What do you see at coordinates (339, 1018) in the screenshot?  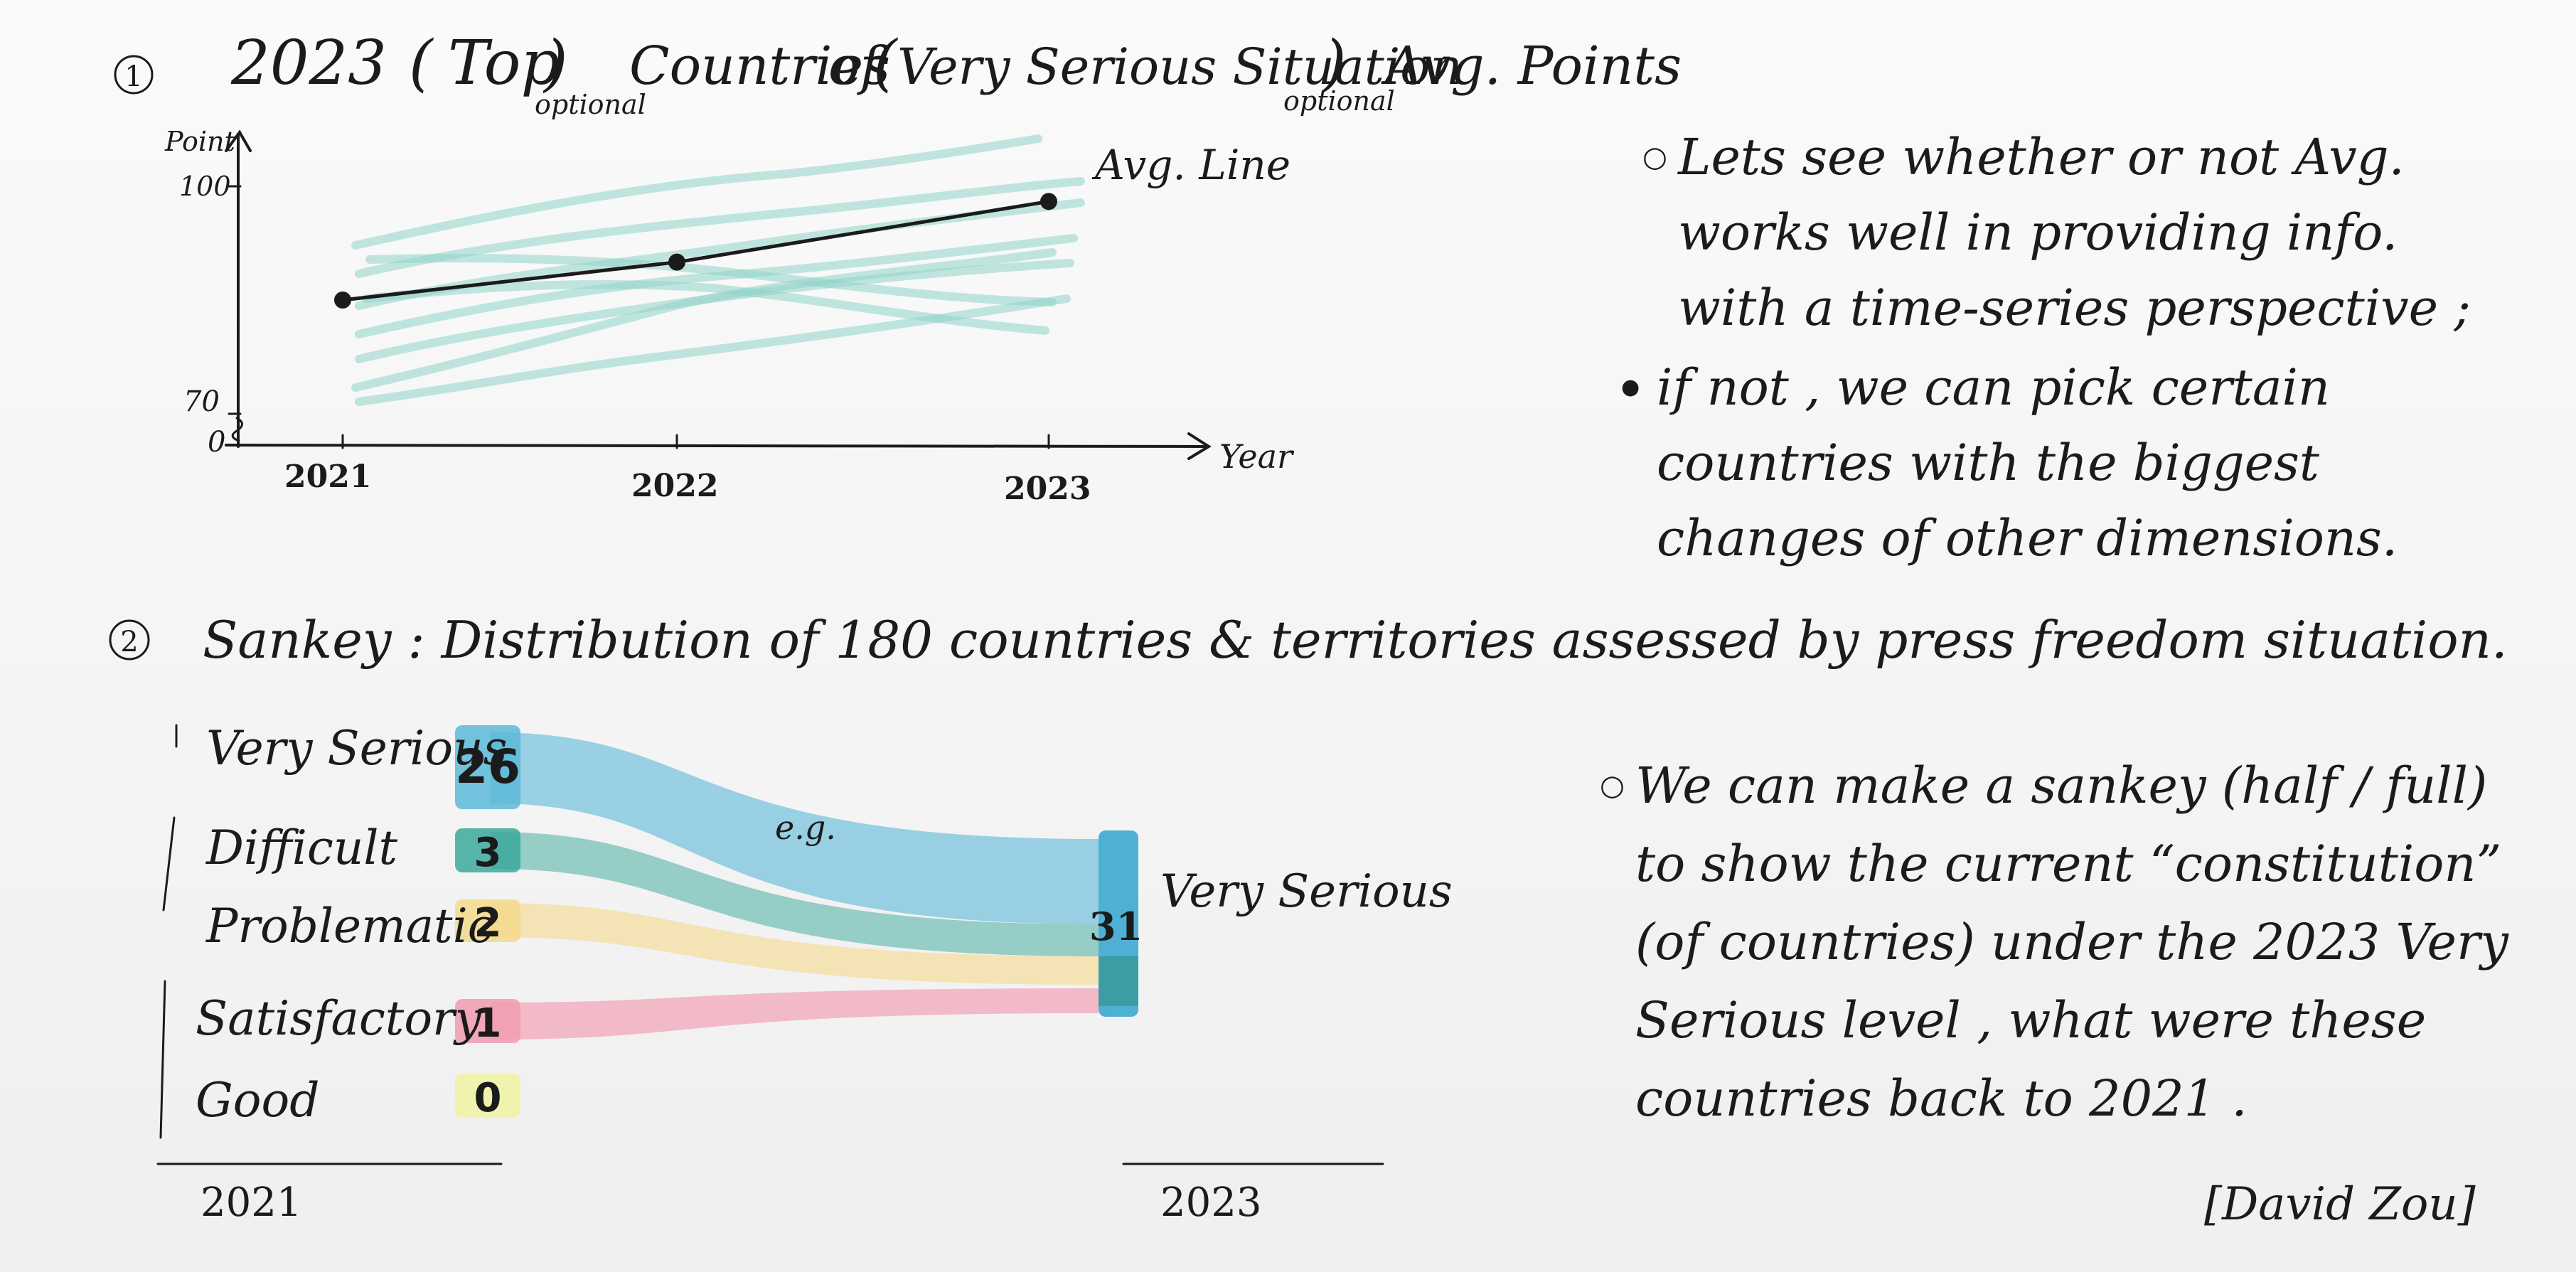 I see `sankey-source-label: Satisfactory` at bounding box center [339, 1018].